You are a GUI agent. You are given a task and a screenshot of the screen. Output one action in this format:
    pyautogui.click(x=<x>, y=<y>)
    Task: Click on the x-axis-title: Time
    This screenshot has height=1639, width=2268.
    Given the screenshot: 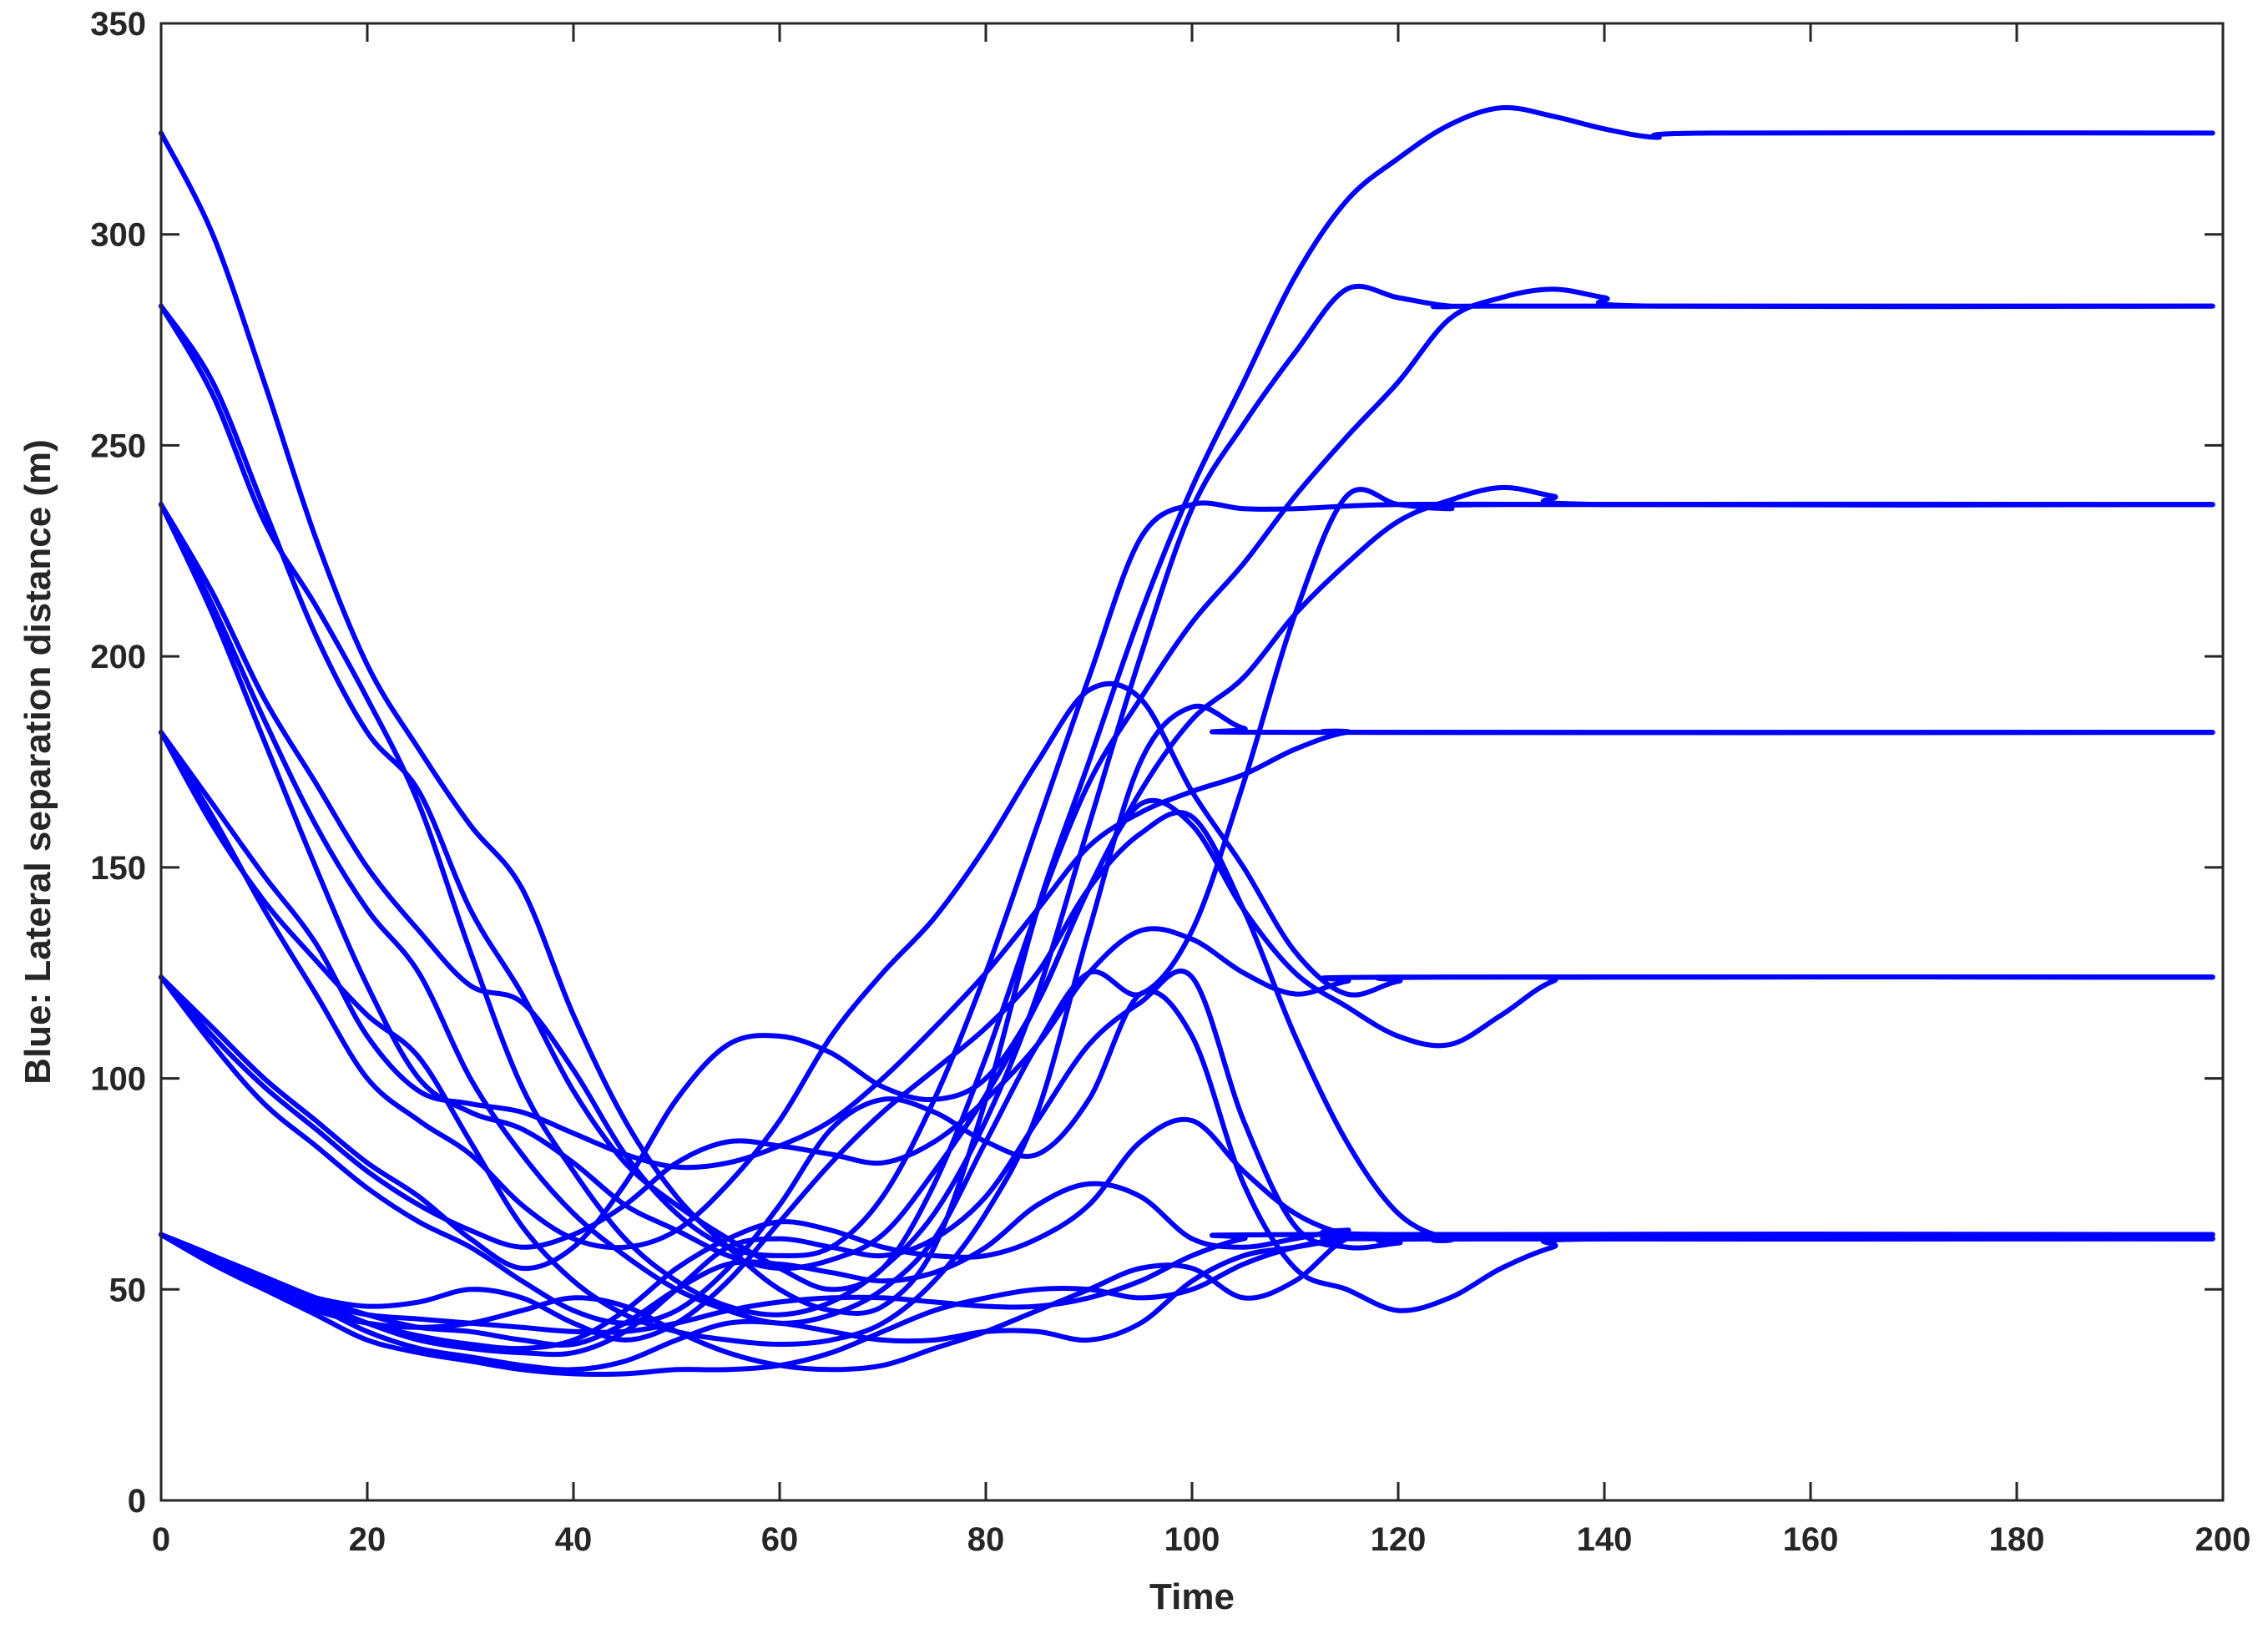 What is the action you would take?
    pyautogui.click(x=1192, y=1597)
    